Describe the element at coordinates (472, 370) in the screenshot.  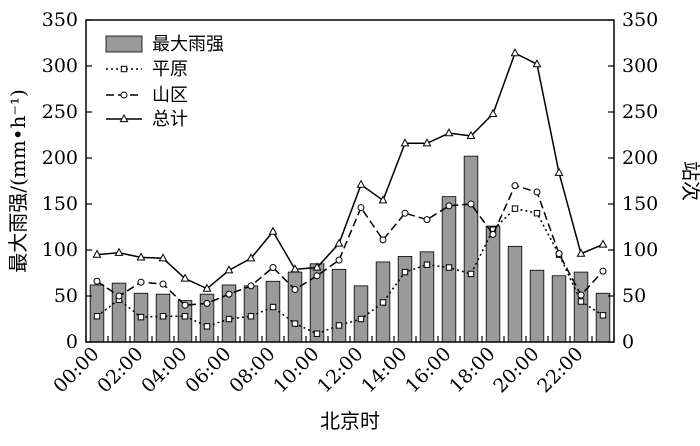
I see `x-tick-label: 18:00` at that location.